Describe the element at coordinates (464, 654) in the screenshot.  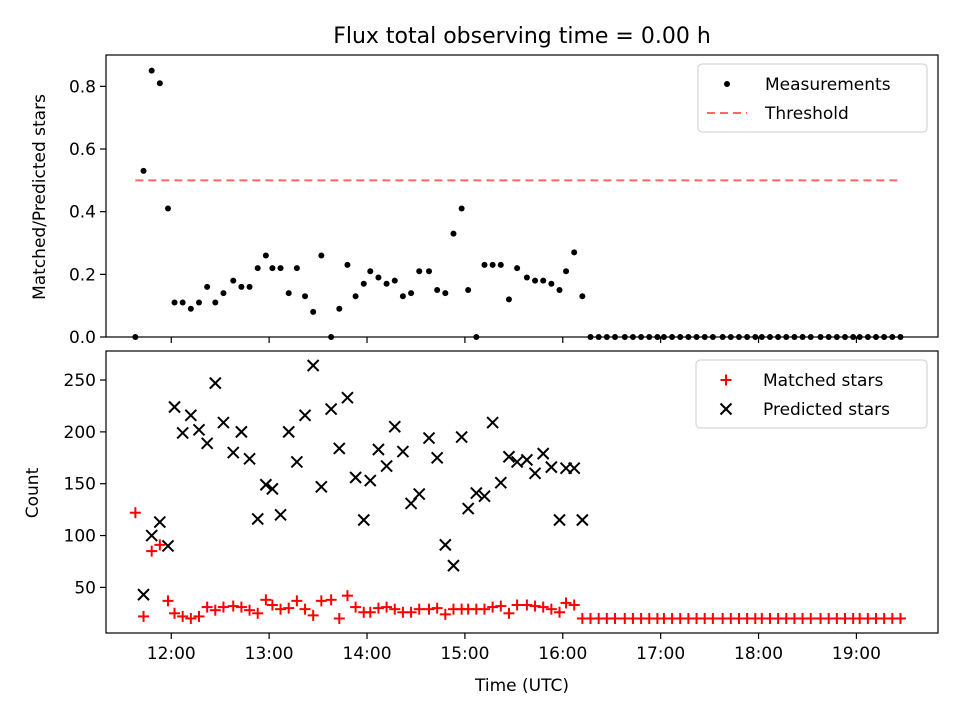
I see `x-tick-label: 15:00` at that location.